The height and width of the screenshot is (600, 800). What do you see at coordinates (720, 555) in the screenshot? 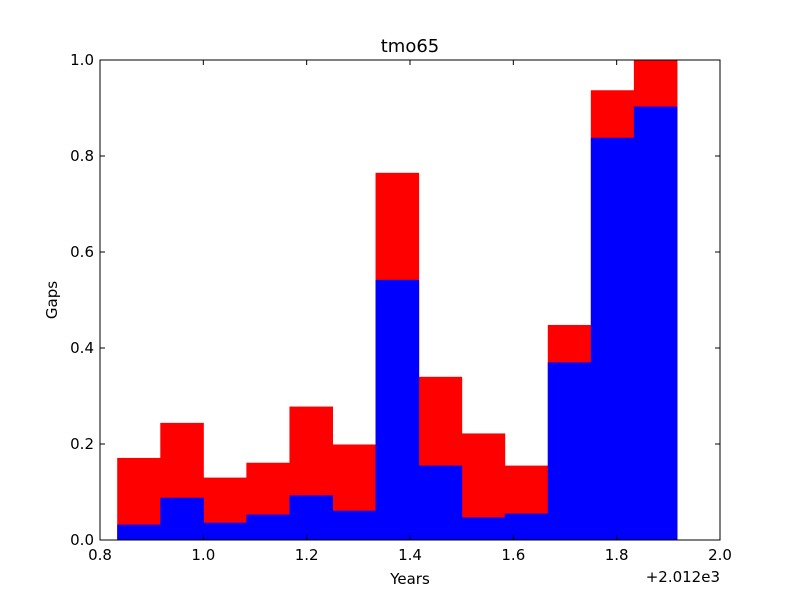
I see `x-tick-label: 2.0` at bounding box center [720, 555].